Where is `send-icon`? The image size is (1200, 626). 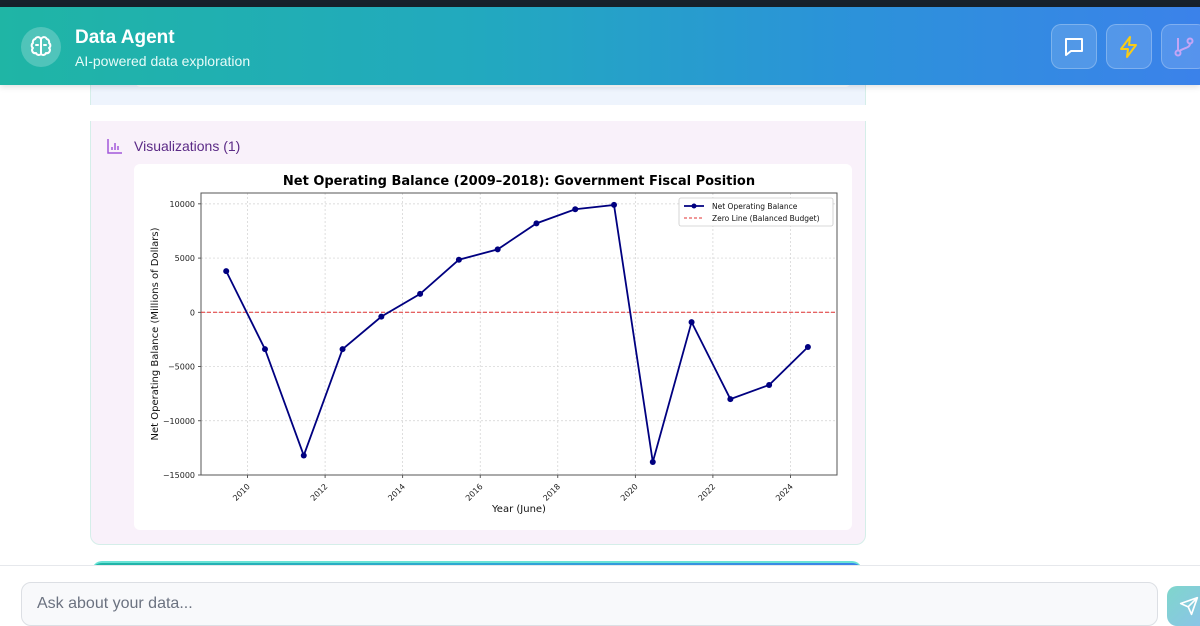
send-icon is located at coordinates (1189, 606).